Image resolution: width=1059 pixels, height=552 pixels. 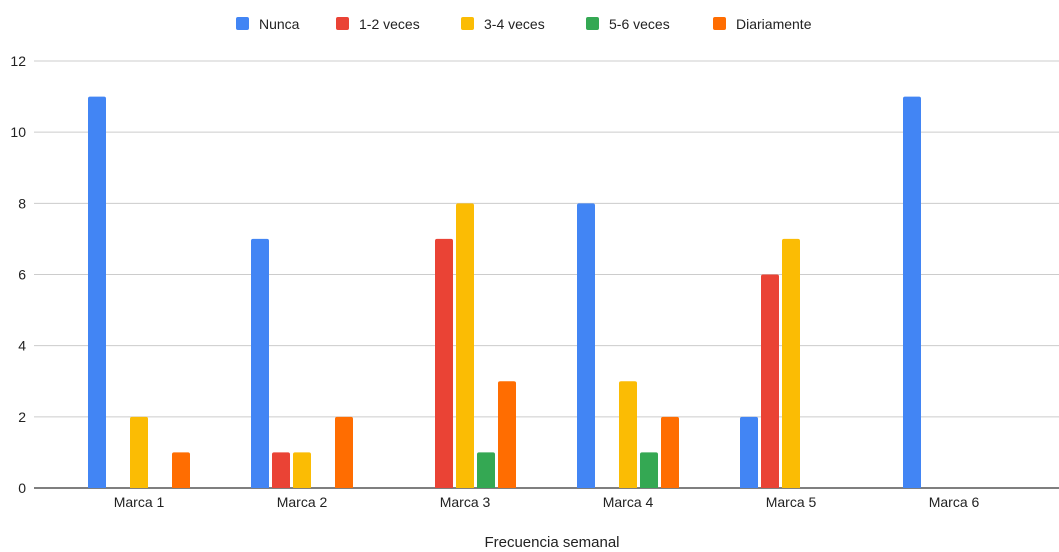 I want to click on y-axis: 0 2 4 6 8 10 12, so click(x=18, y=274).